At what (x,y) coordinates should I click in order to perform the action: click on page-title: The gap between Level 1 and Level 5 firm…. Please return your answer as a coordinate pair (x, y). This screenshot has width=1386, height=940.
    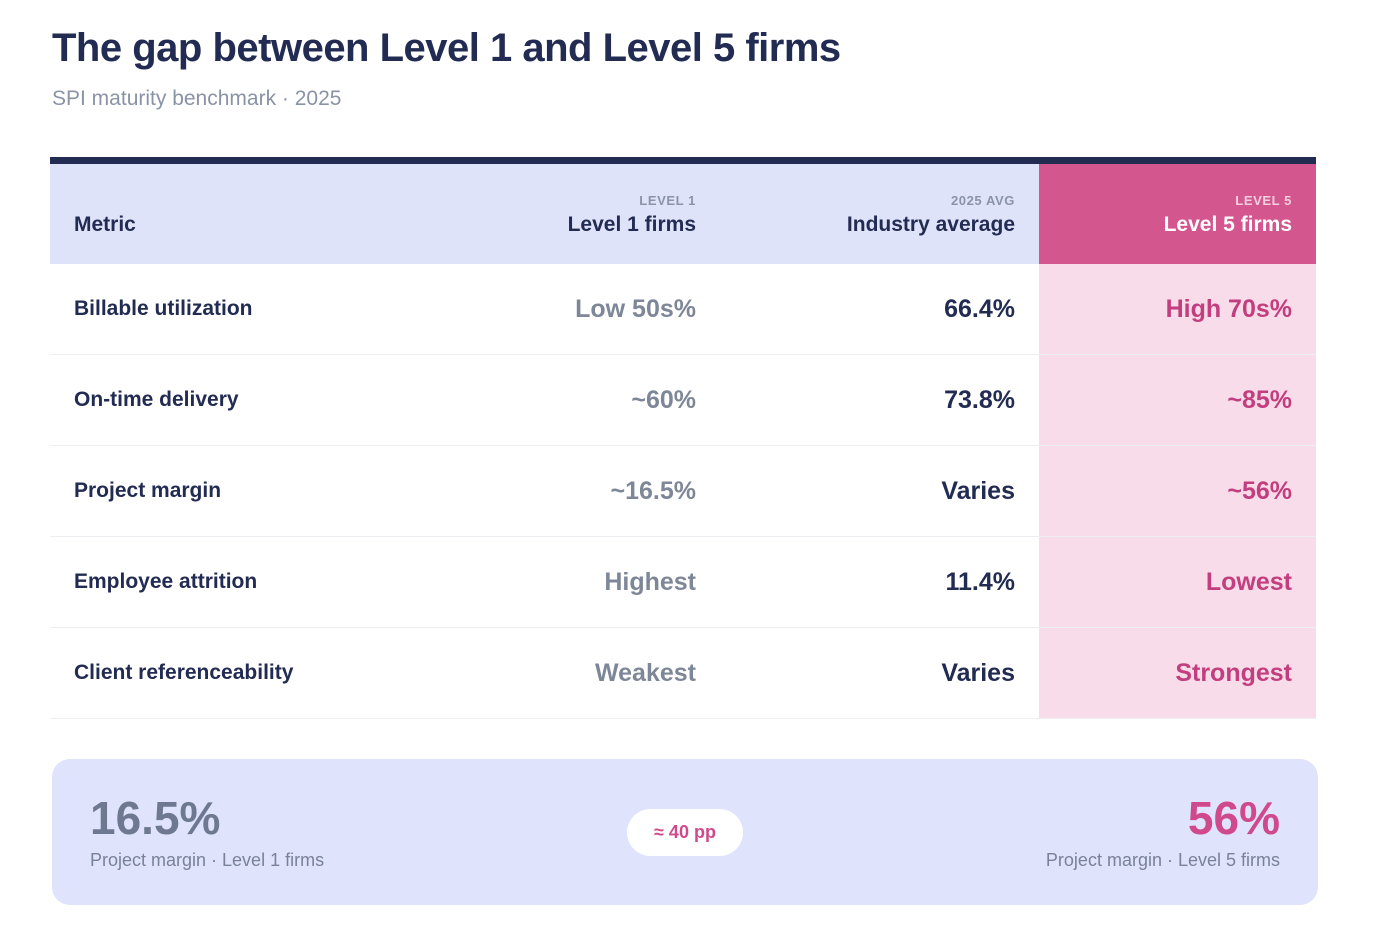
    Looking at the image, I should click on (446, 48).